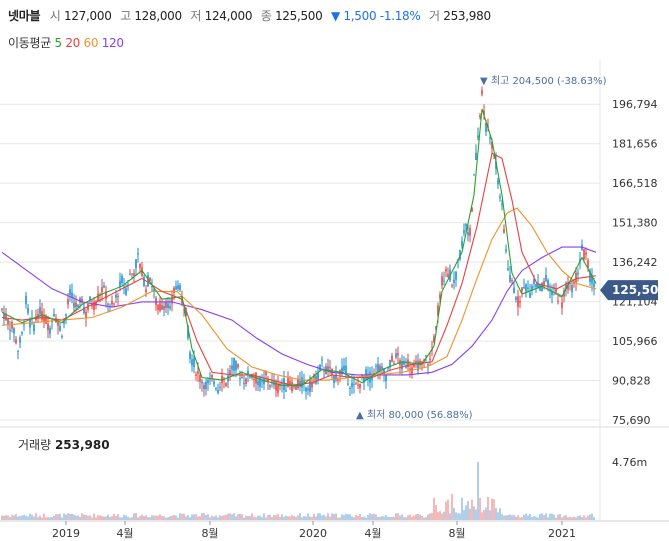  Describe the element at coordinates (58, 43) in the screenshot. I see `ma5-label: 5` at that location.